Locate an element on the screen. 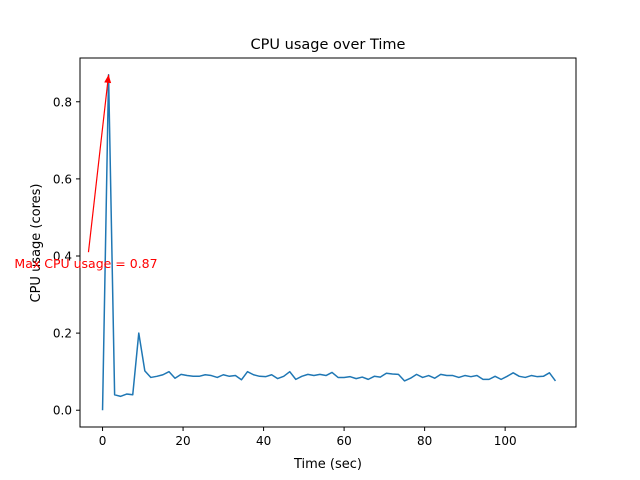 This screenshot has width=640, height=480. x-tick-label: 40 is located at coordinates (263, 441).